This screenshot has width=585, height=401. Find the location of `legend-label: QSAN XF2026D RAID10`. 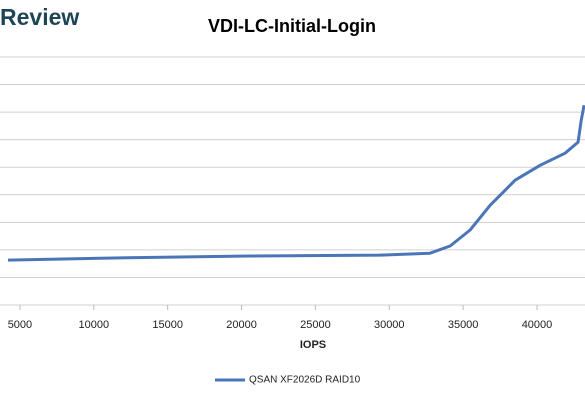

legend-label: QSAN XF2026D RAID10 is located at coordinates (305, 380).